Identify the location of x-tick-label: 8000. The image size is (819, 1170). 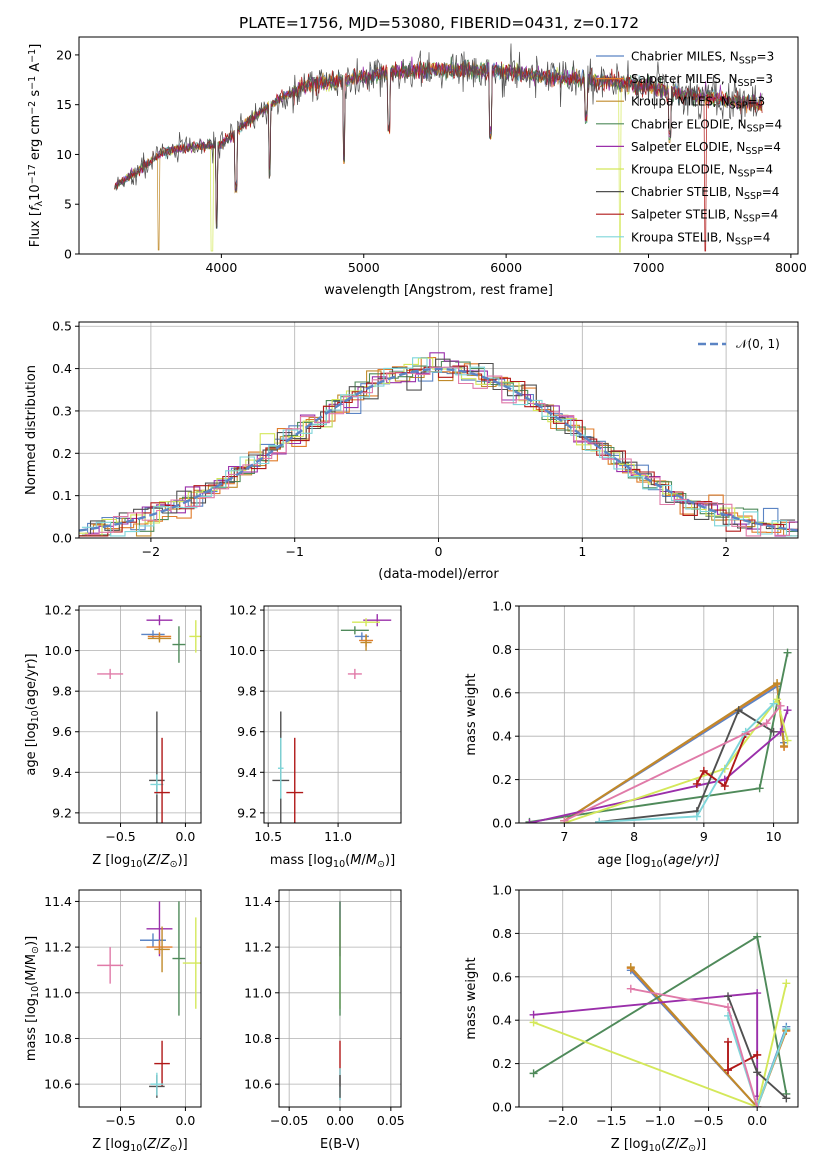
(791, 267).